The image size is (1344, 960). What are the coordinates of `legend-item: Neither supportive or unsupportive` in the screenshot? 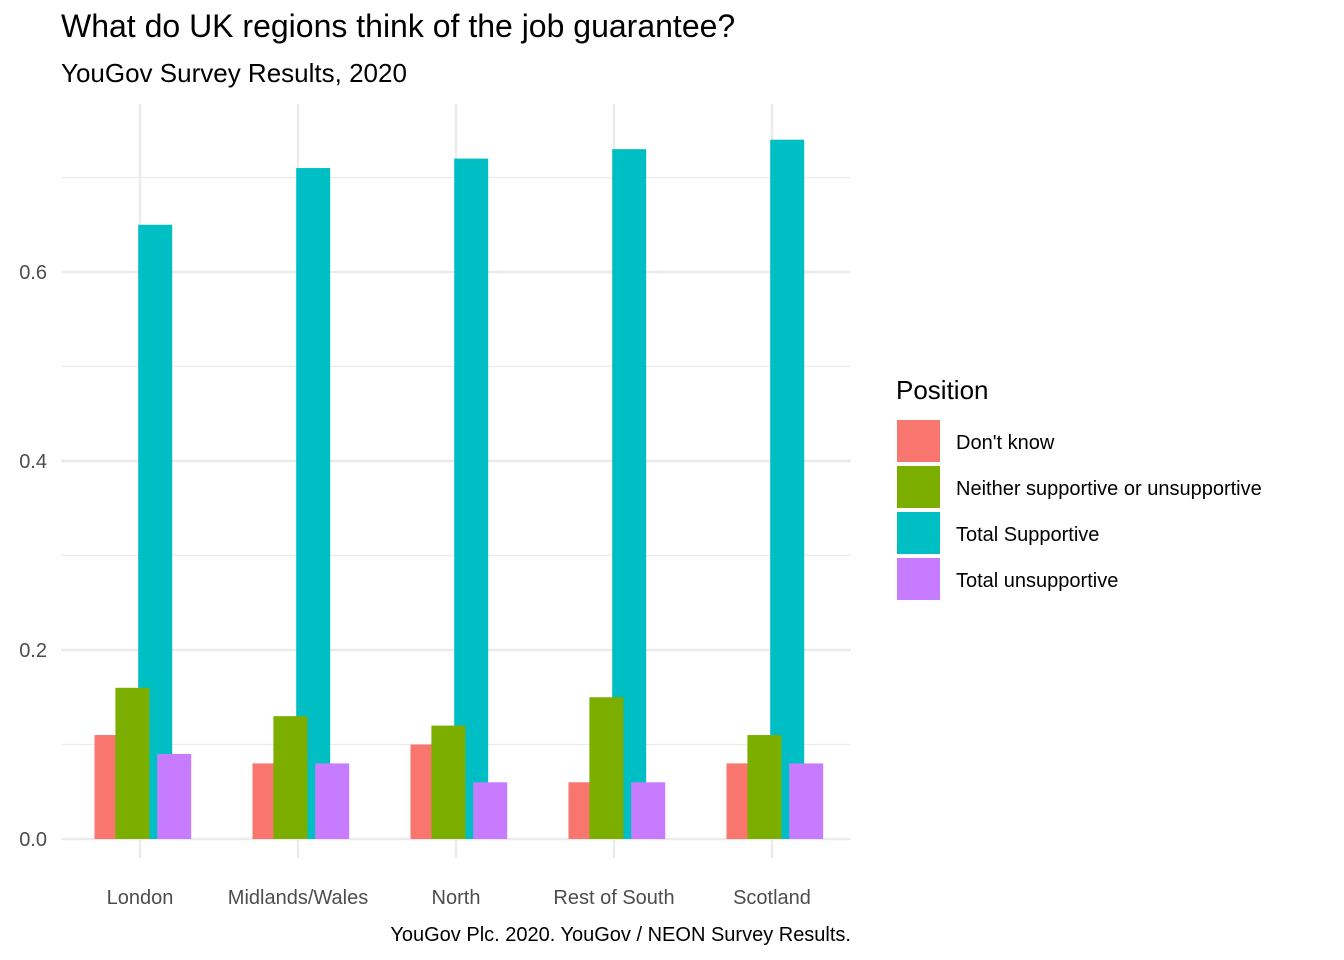 It's located at (1079, 487).